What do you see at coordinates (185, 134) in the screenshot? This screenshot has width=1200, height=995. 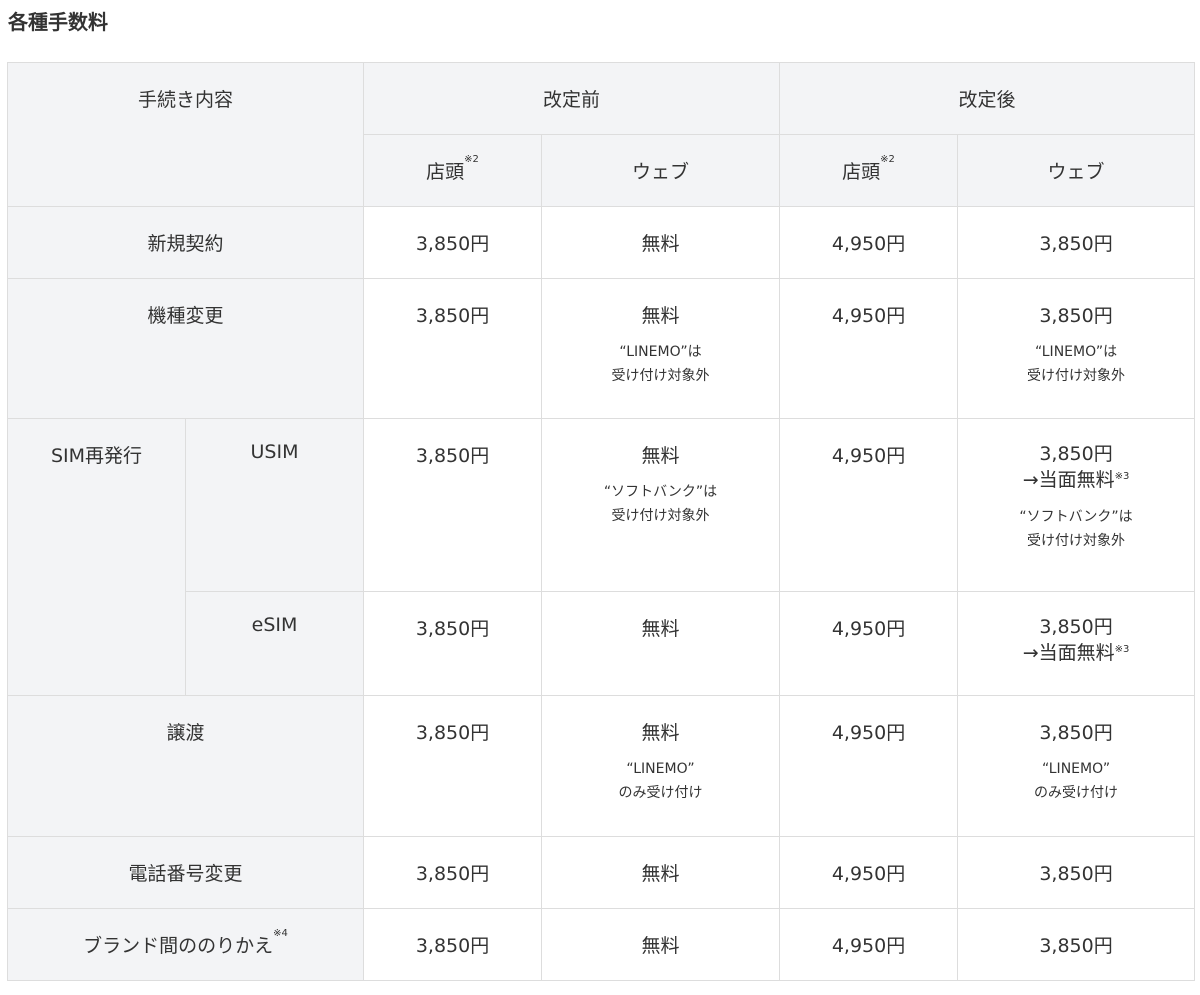 I see `header-procedure: 手続き内容` at bounding box center [185, 134].